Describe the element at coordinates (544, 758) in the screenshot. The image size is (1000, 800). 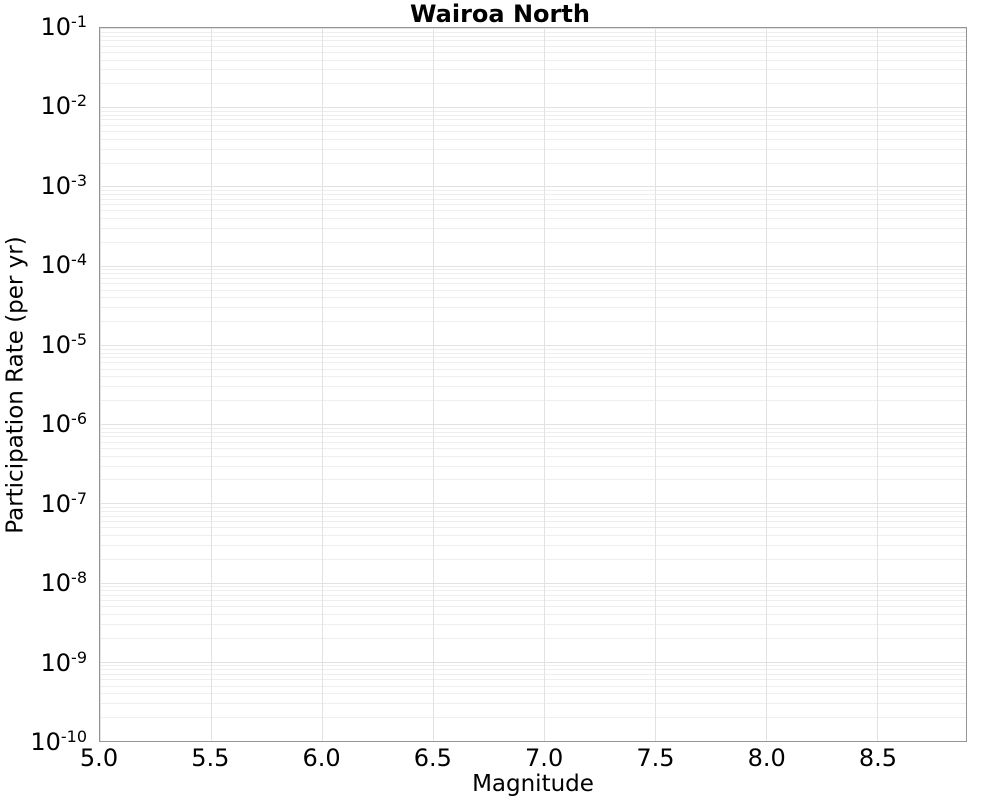
I see `x-tick-label: 7.0` at that location.